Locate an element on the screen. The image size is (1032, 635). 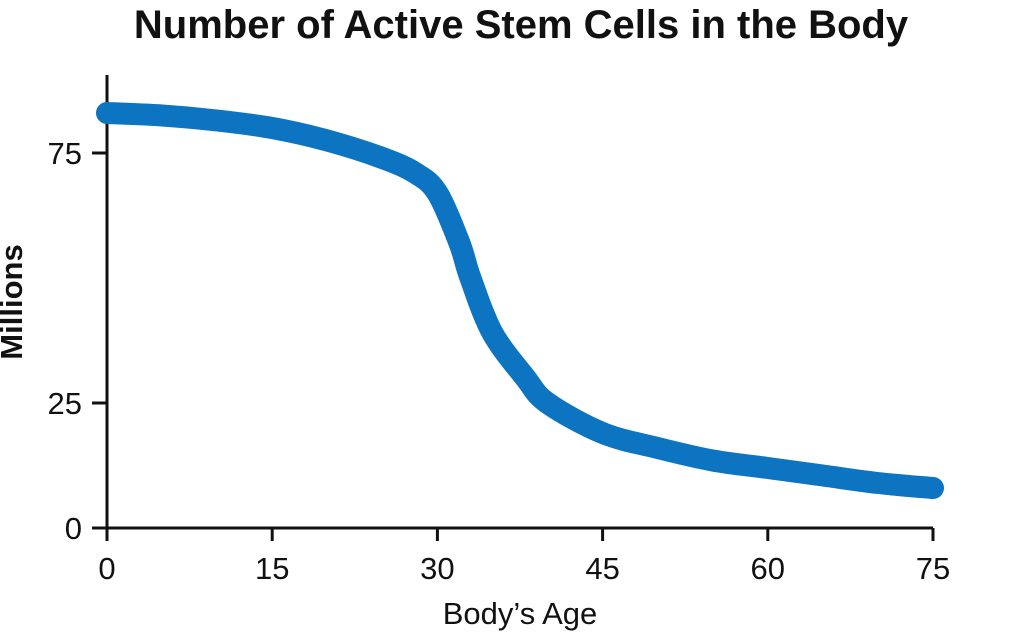
y-tick-label: 25 is located at coordinates (65, 403).